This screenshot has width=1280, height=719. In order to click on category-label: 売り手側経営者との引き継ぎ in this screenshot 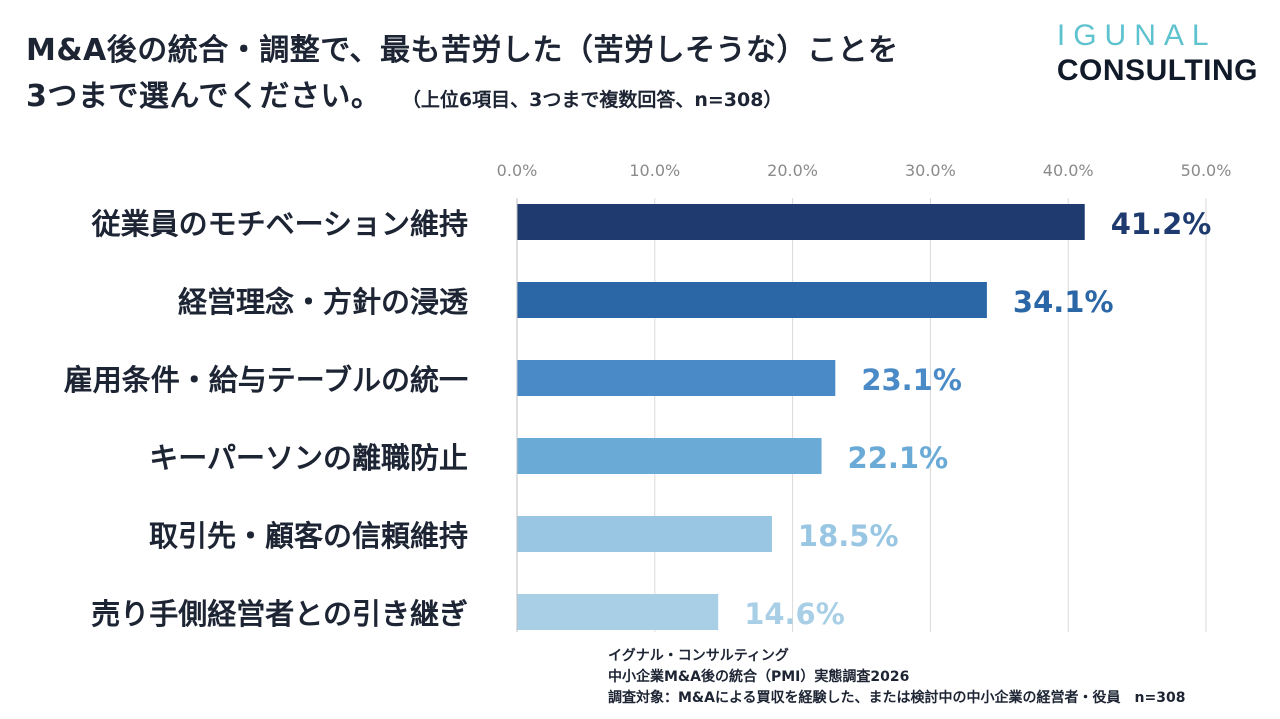, I will do `click(279, 614)`.